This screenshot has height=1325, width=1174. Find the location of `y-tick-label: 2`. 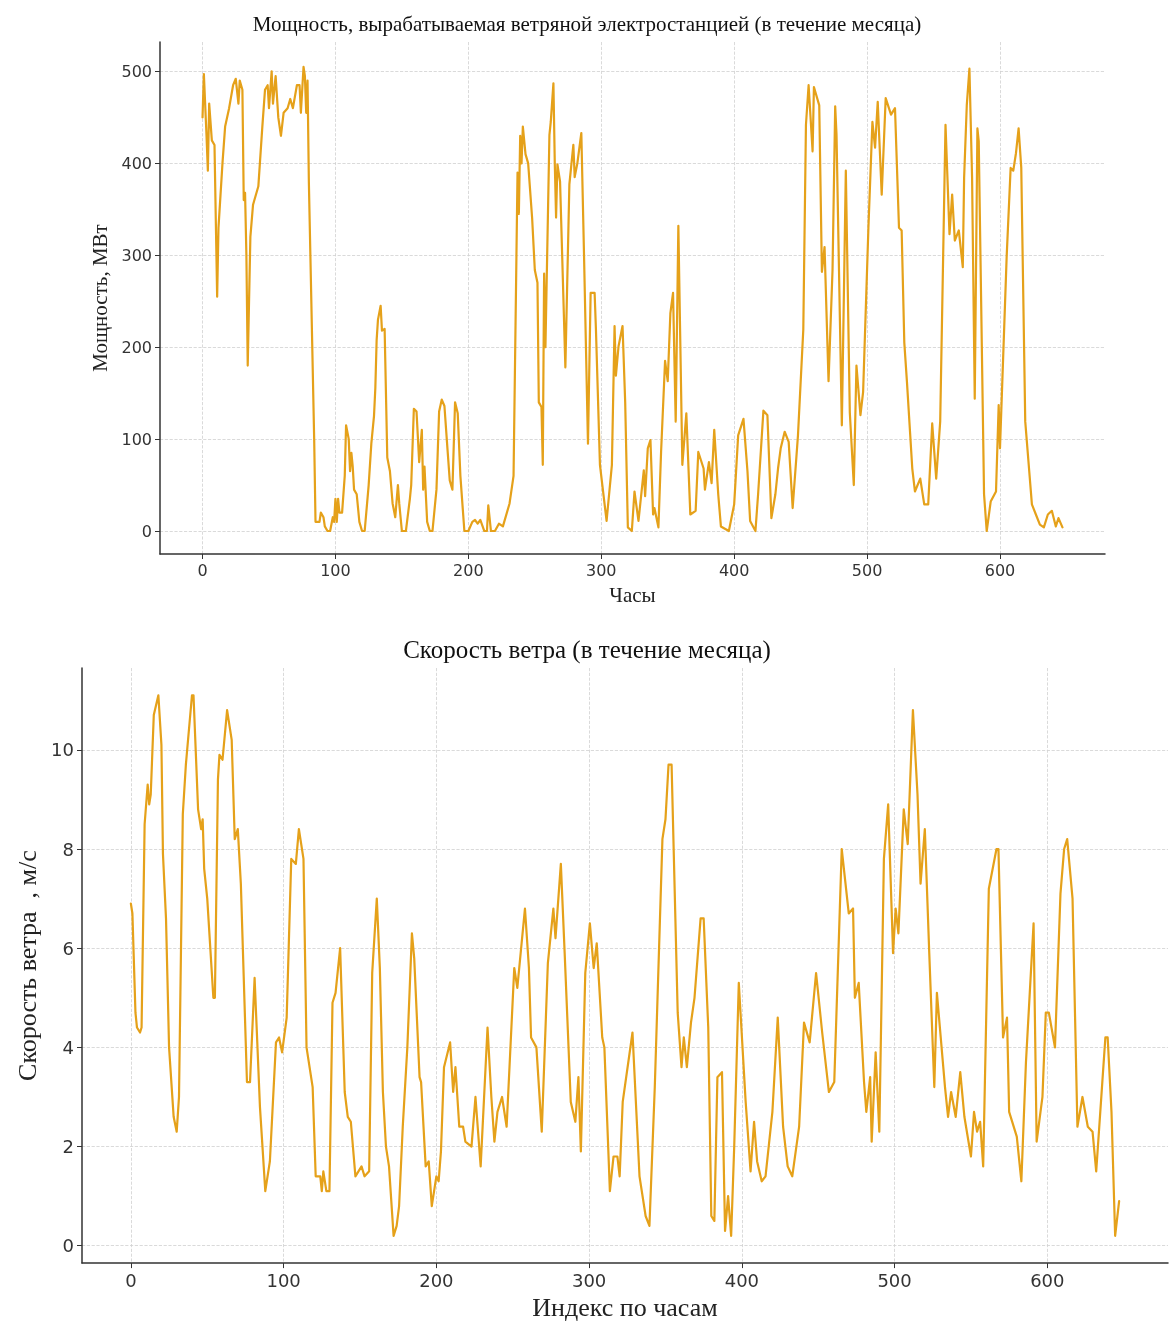

y-tick-label: 2 is located at coordinates (68, 1147).